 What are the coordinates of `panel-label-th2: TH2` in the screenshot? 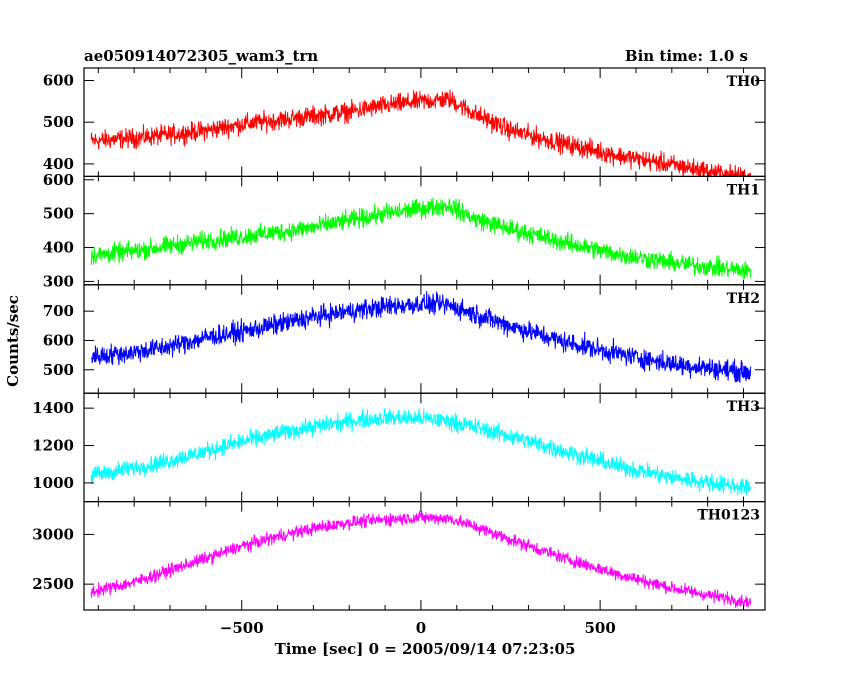 It's located at (743, 299).